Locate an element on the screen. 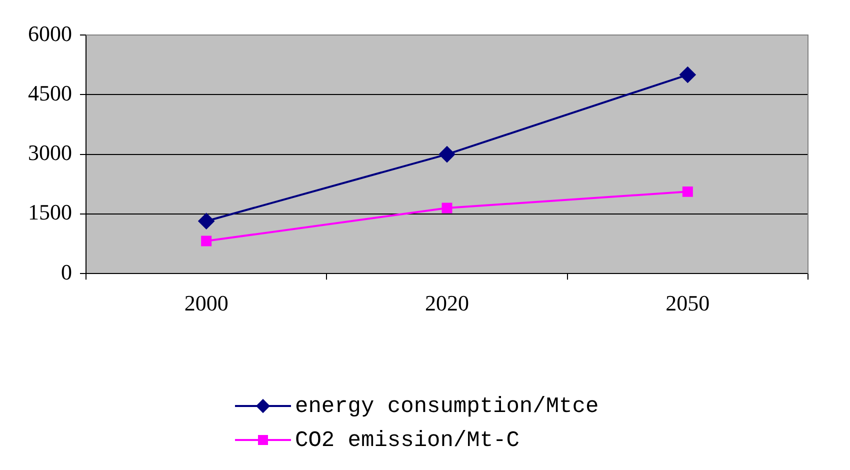 The image size is (850, 470). y-tick-label: 1500 is located at coordinates (50, 212).